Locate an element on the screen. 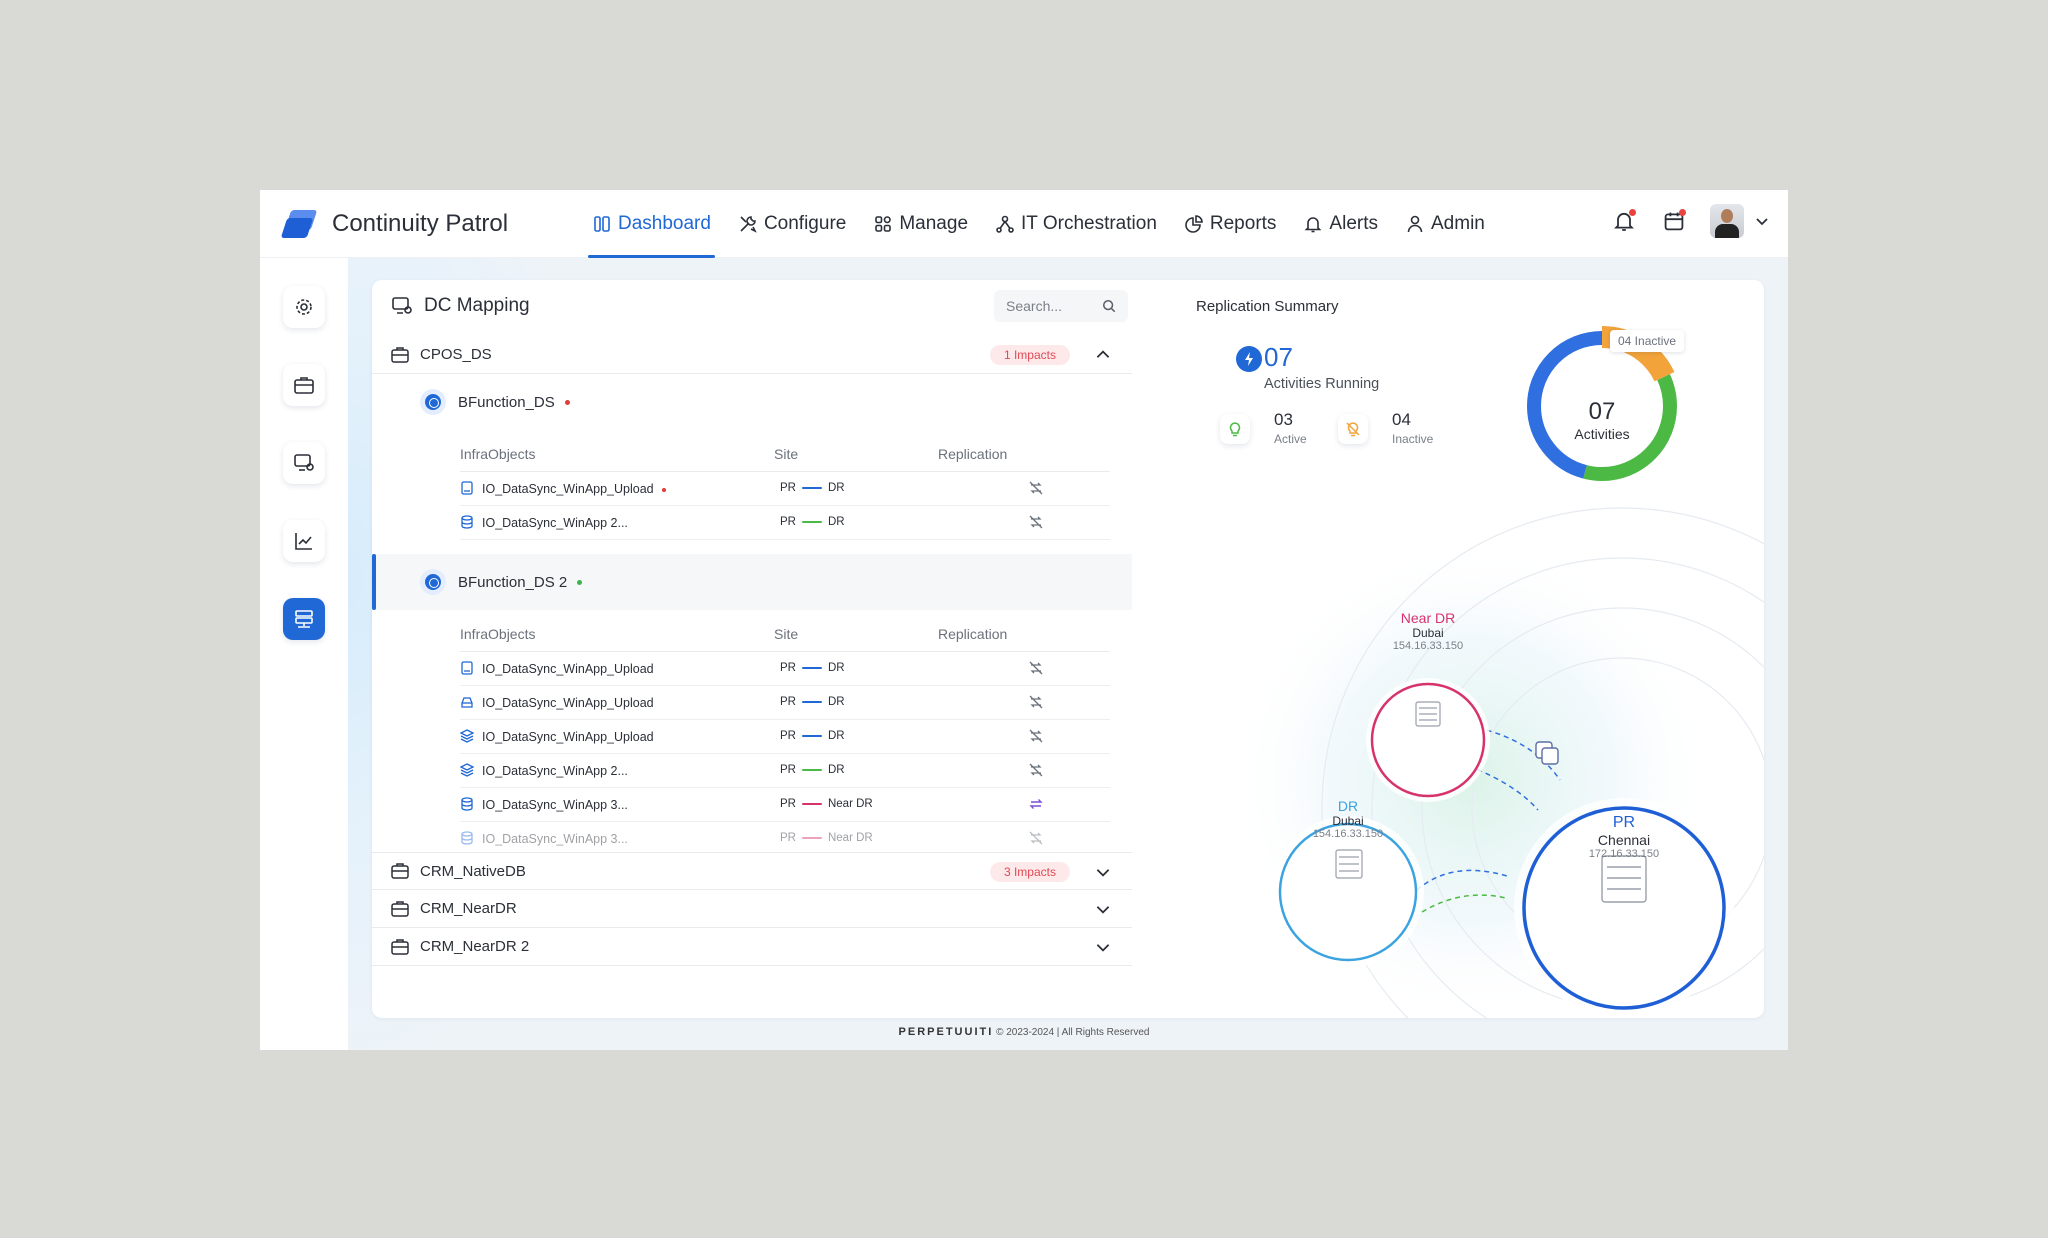  drive-icon is located at coordinates (467, 702).